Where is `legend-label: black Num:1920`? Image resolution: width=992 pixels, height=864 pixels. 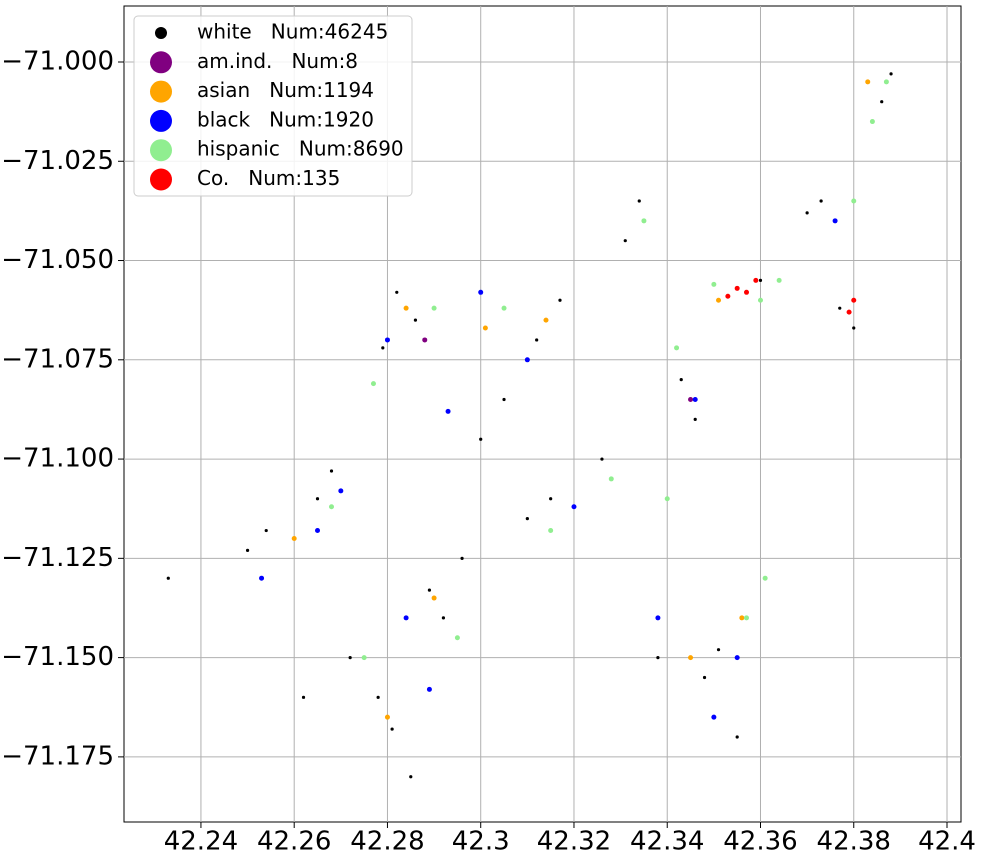 legend-label: black Num:1920 is located at coordinates (285, 119).